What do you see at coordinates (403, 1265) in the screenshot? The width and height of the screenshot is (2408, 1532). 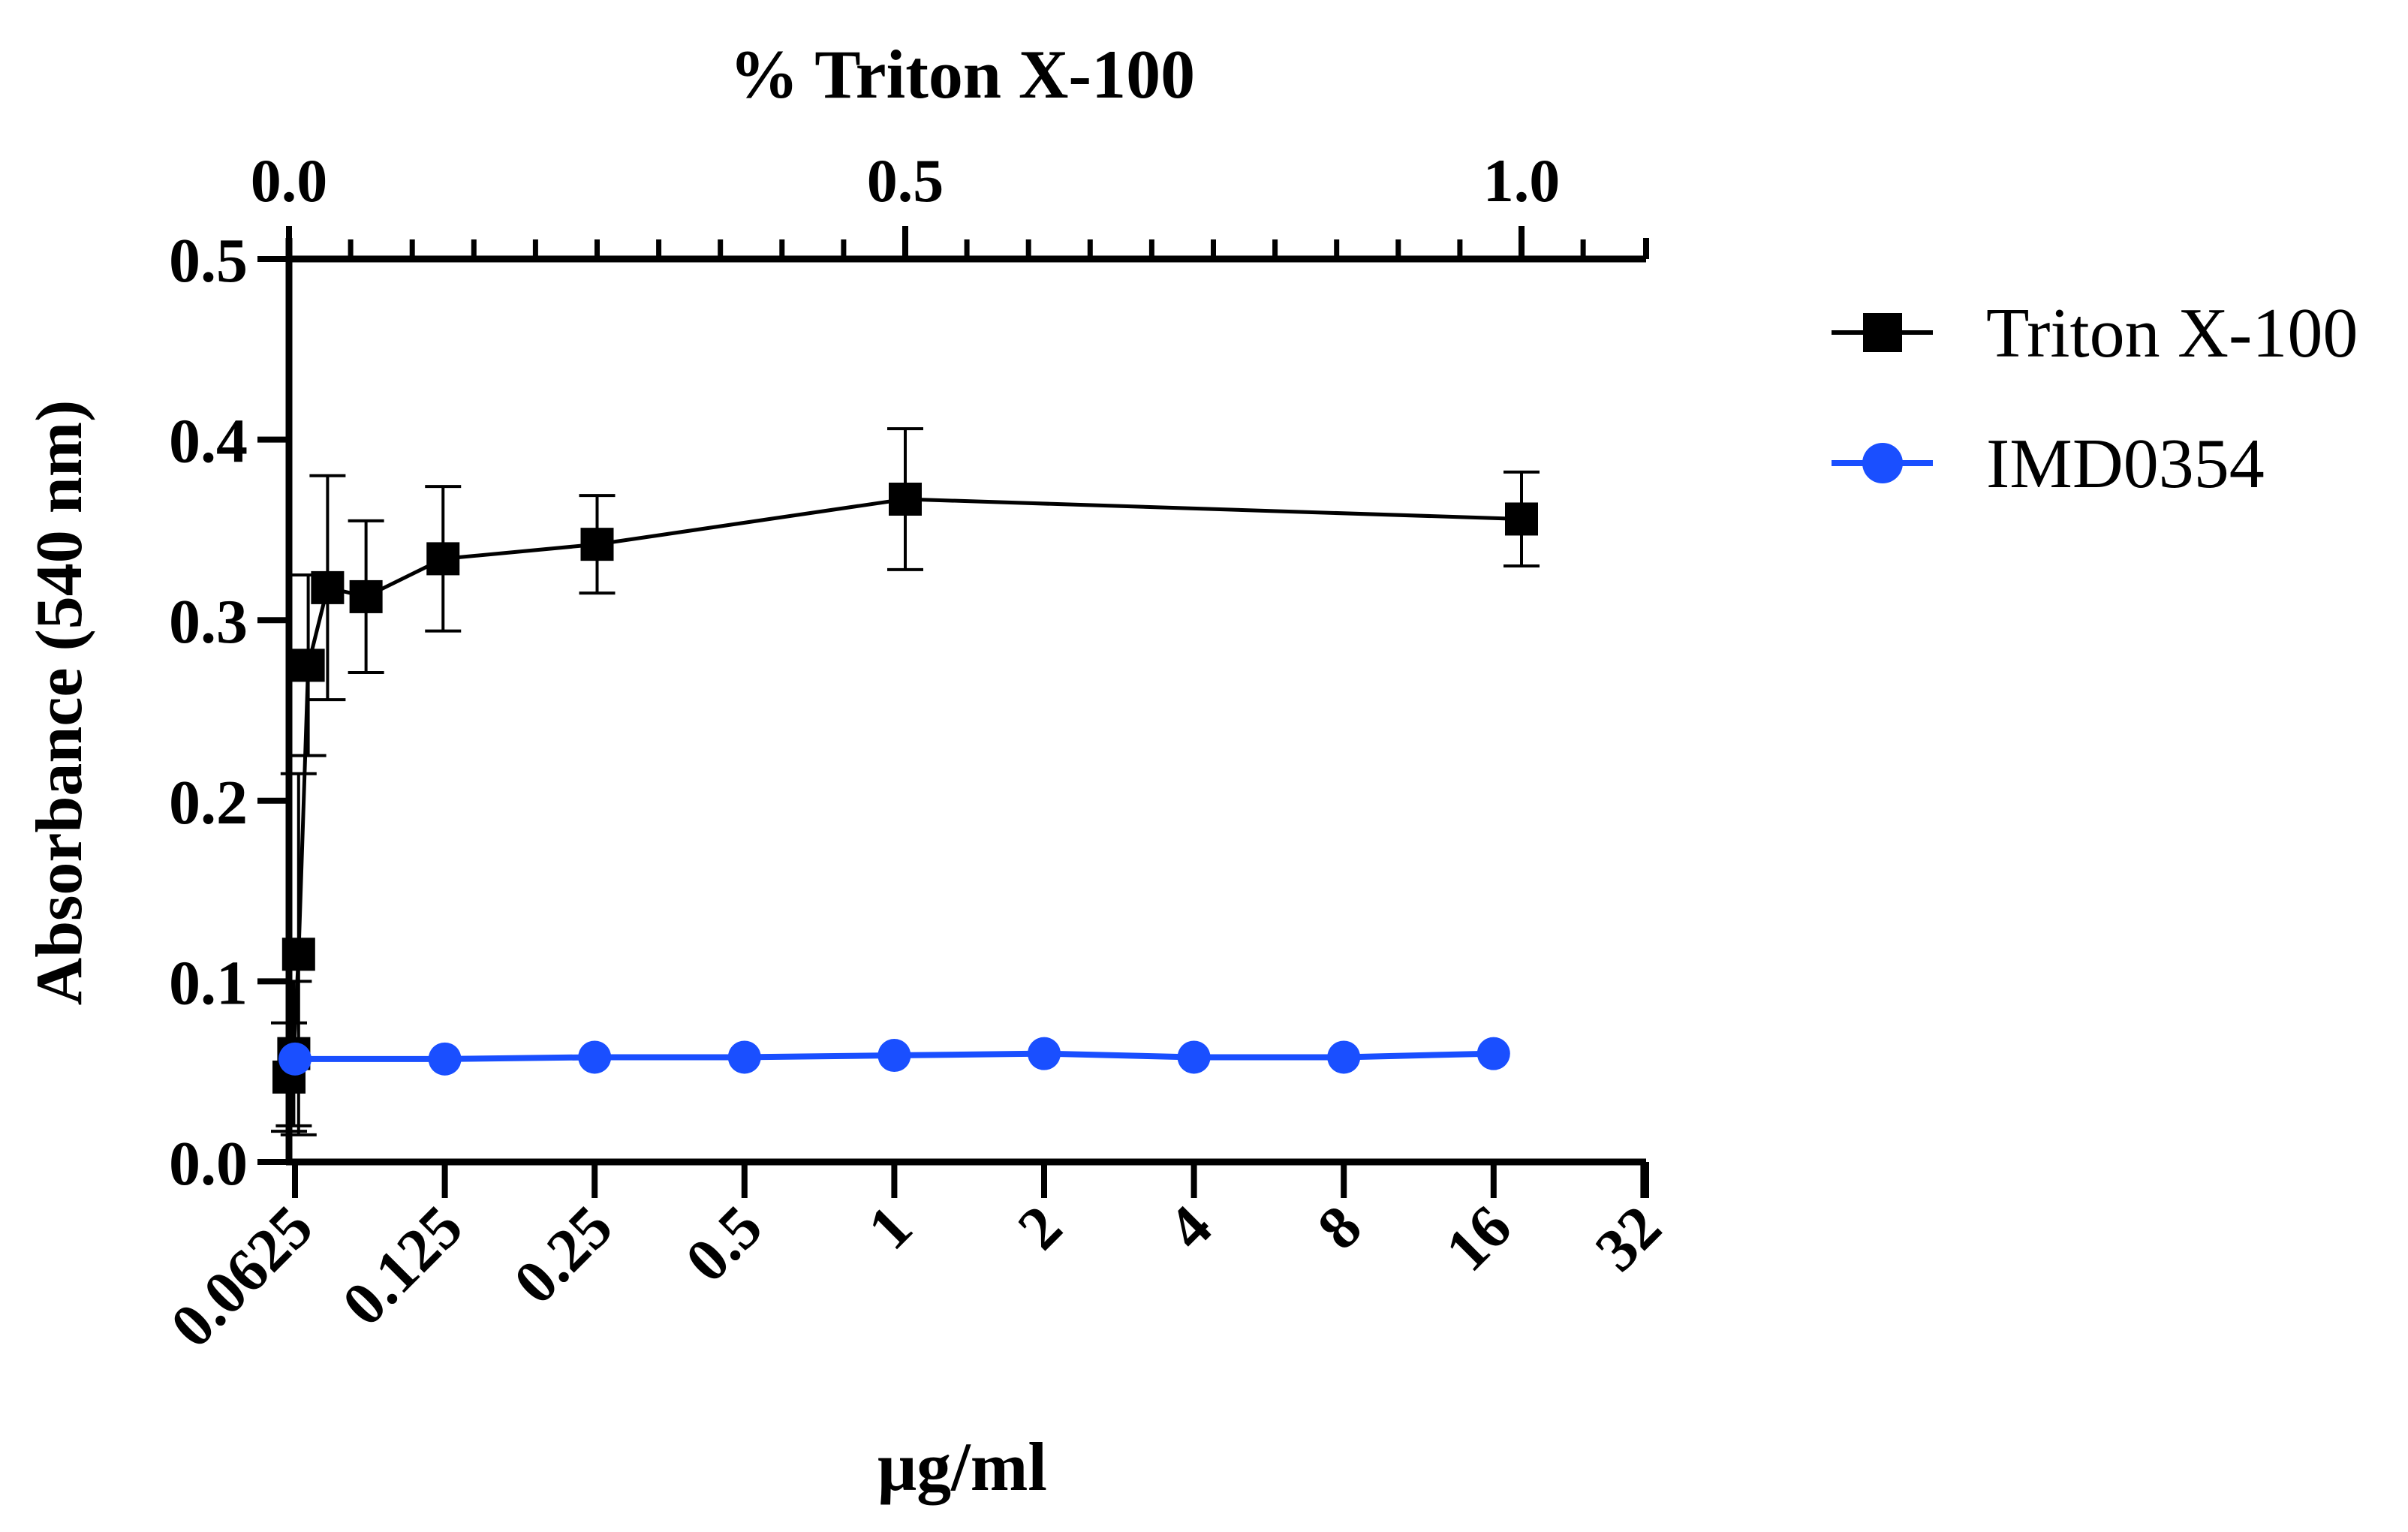 I see `bottom-axis-tick-label: 0.125` at bounding box center [403, 1265].